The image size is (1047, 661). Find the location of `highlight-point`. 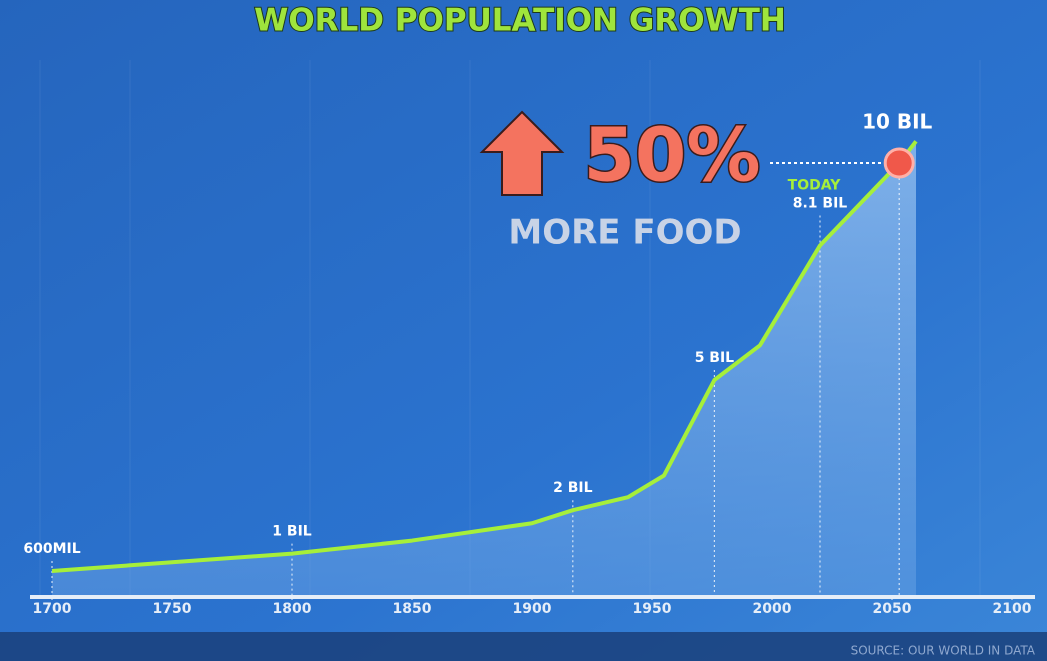

highlight-point is located at coordinates (899, 163).